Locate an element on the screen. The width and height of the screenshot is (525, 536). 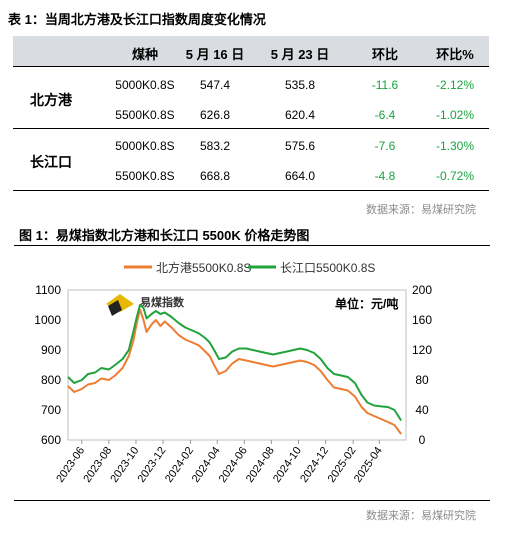
table-header-row is located at coordinates (251, 51).